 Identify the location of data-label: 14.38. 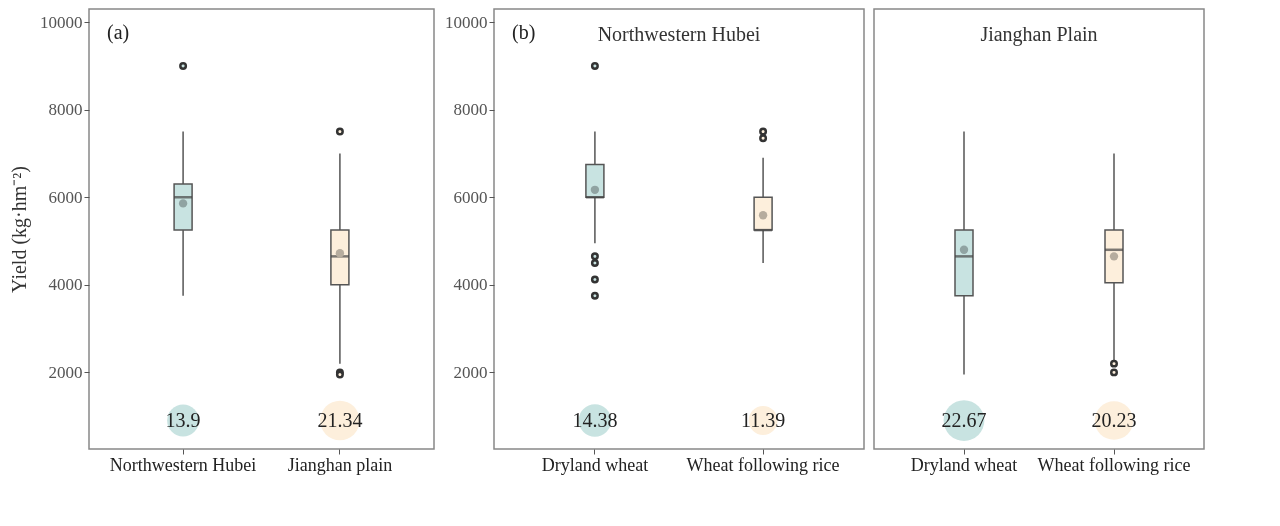
(595, 419).